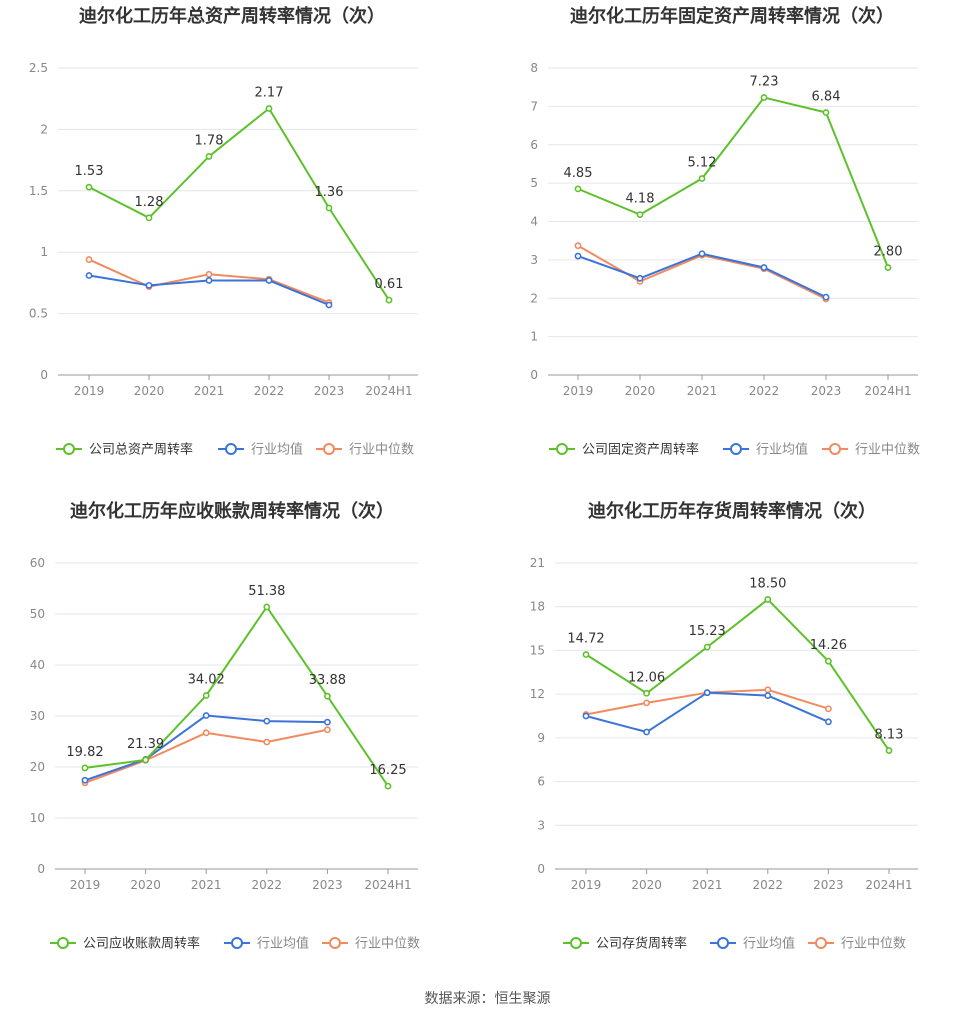 The image size is (975, 1020). What do you see at coordinates (541, 738) in the screenshot?
I see `y-tick-label: 9` at bounding box center [541, 738].